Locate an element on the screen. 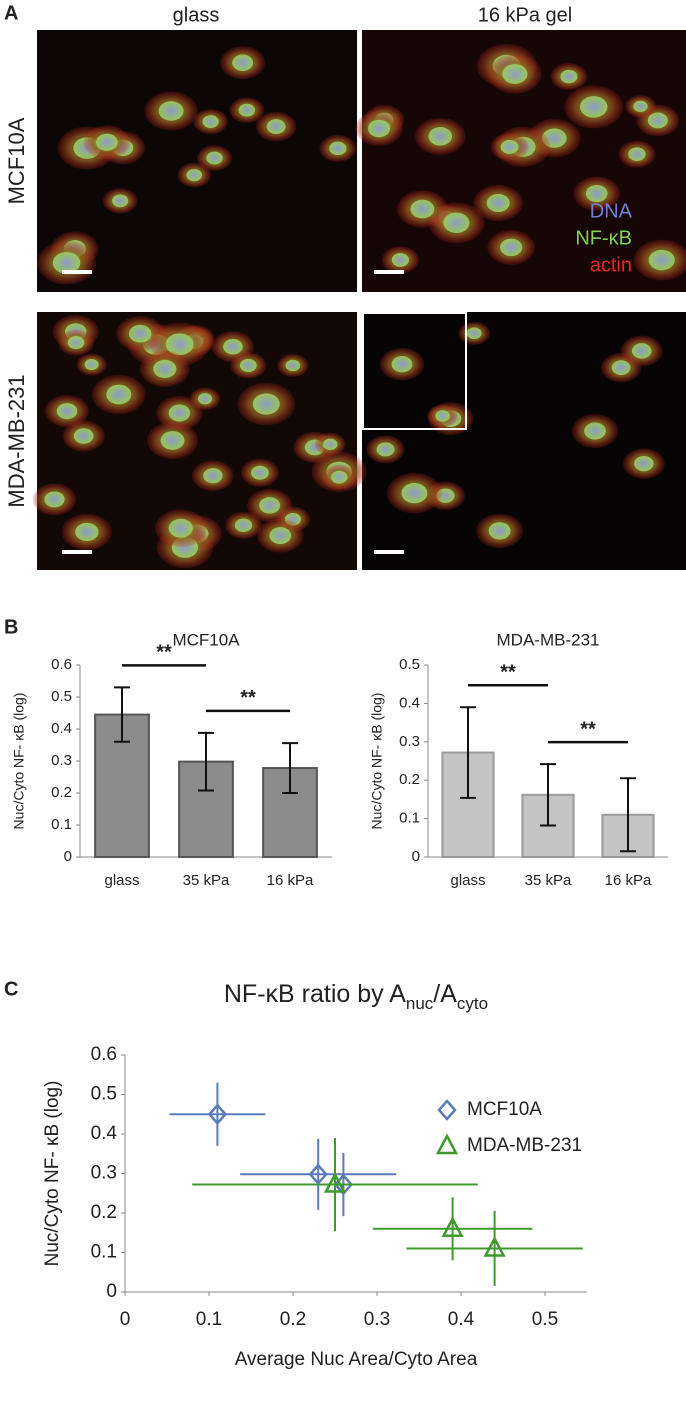 This screenshot has width=686, height=1403. chart-title-part: NF-κB ratio by A is located at coordinates (315, 994).